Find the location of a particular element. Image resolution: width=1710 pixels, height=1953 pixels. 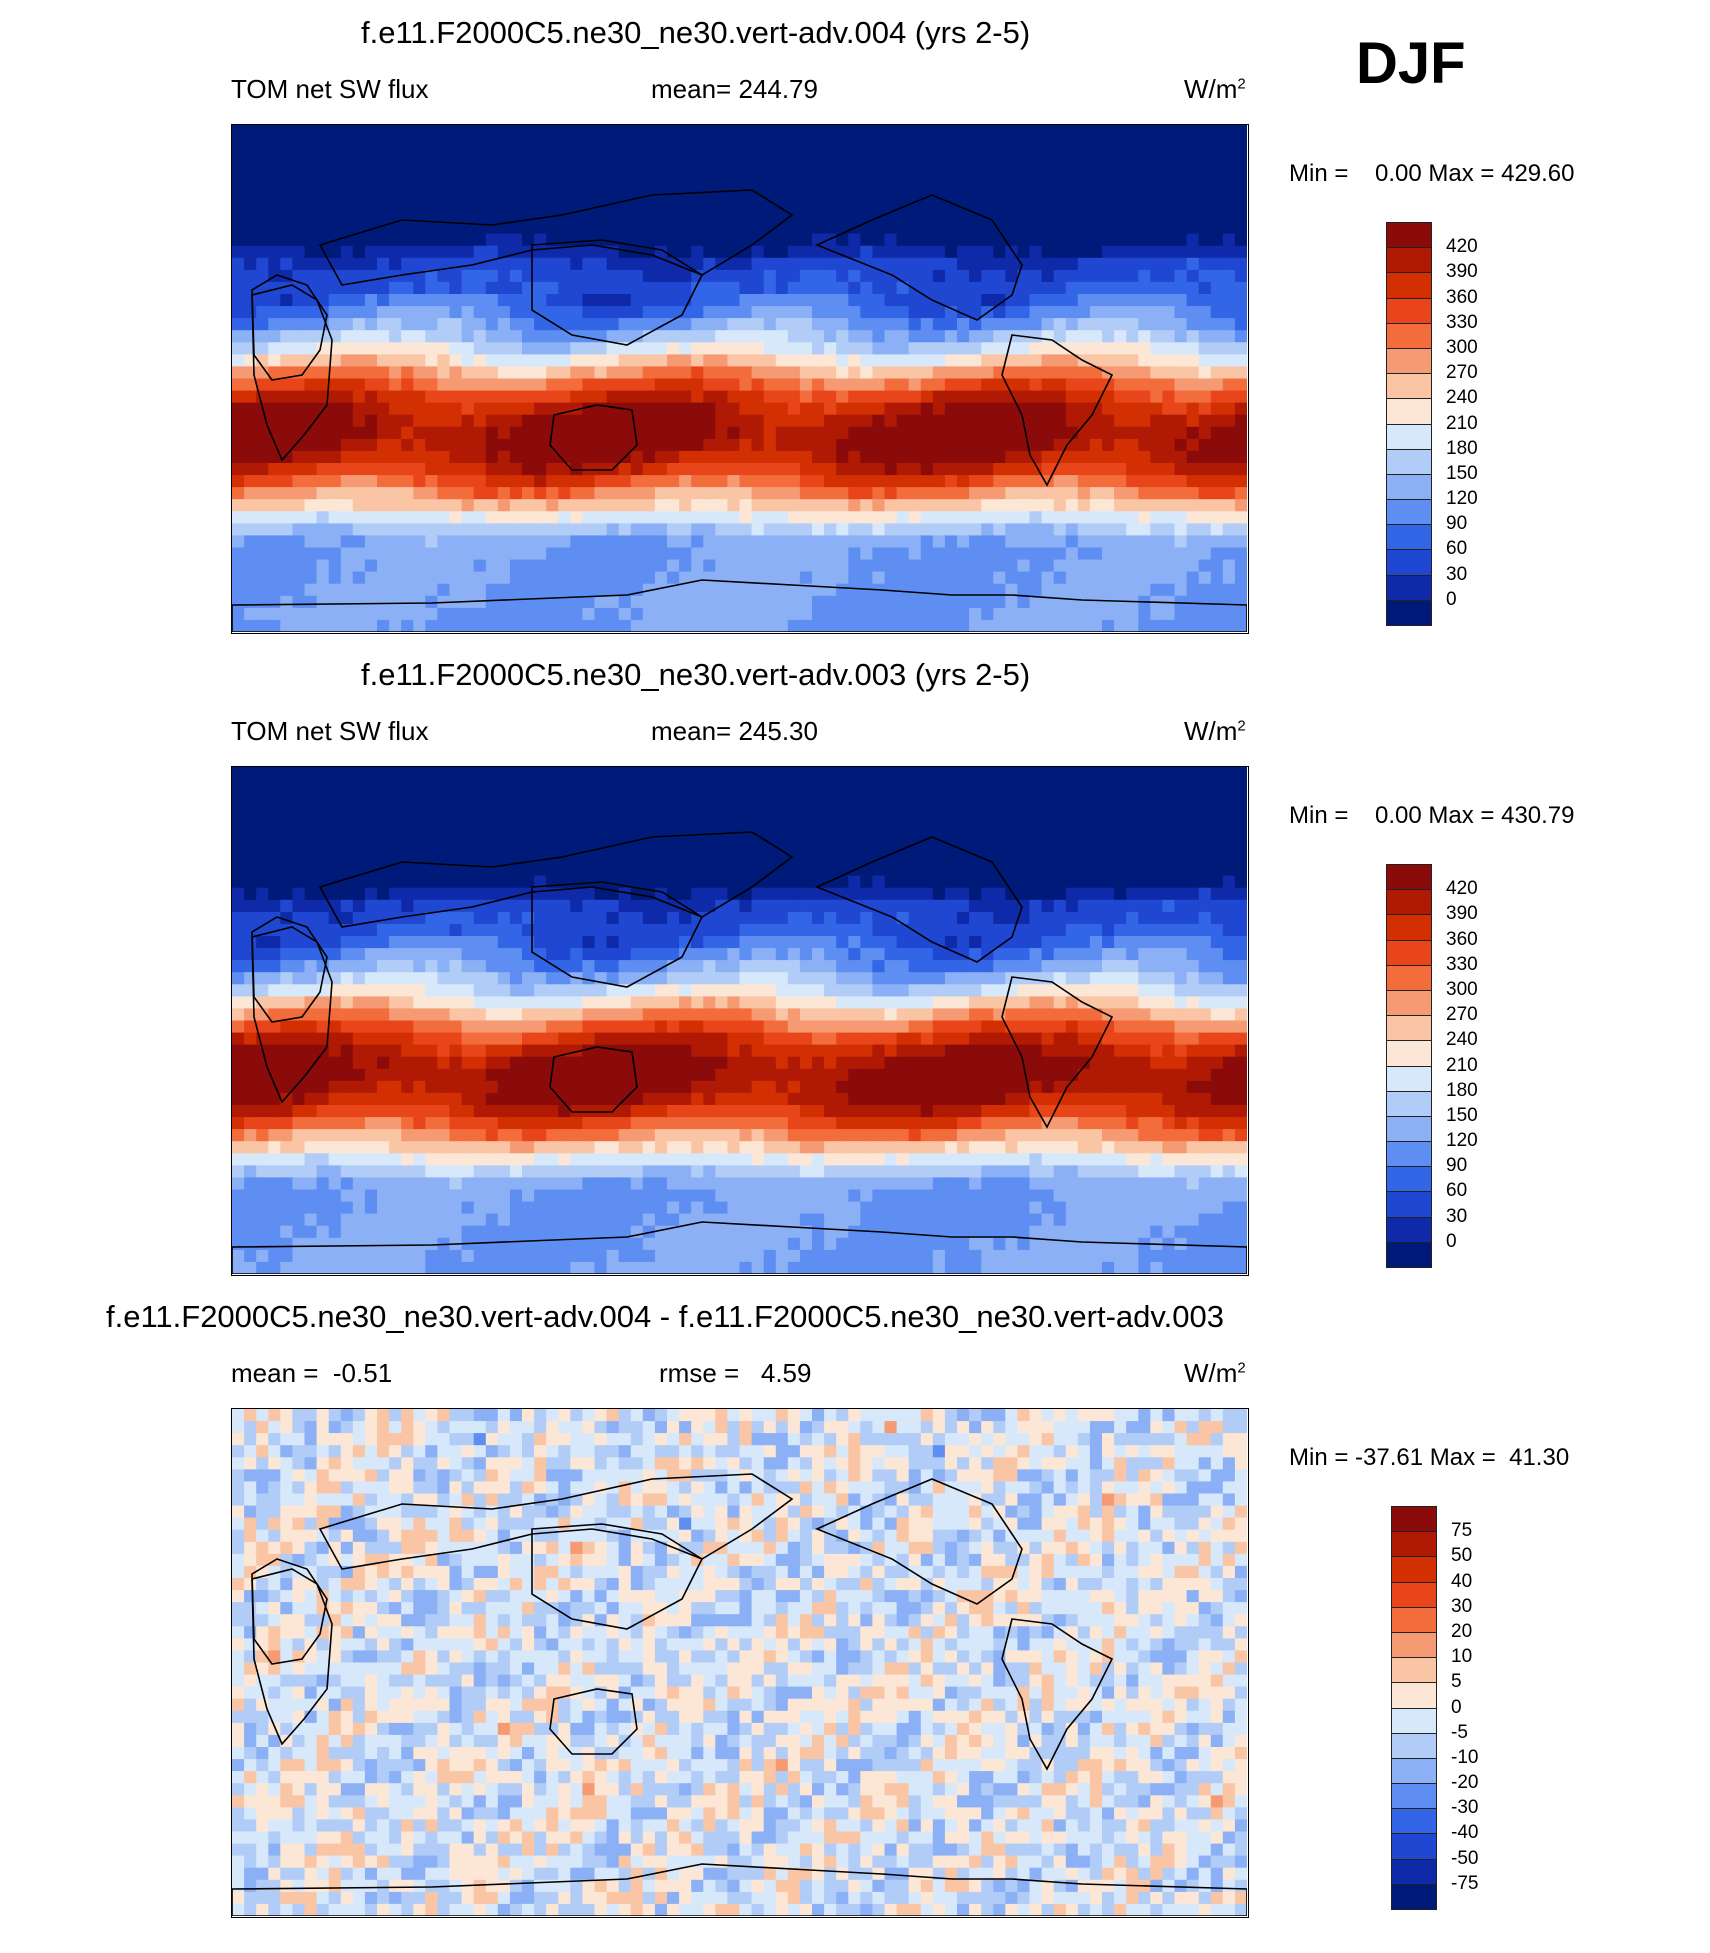

colorbar-tick-label: 420 is located at coordinates (1462, 247).